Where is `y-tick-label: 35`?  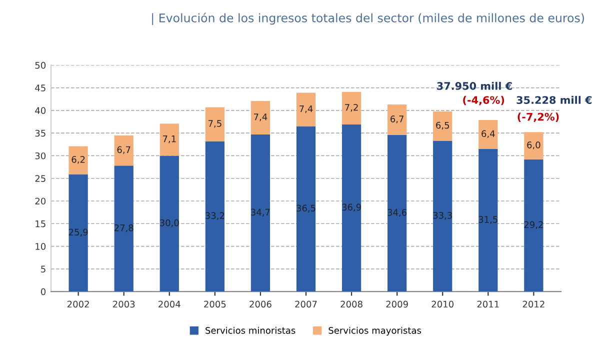
y-tick-label: 35 is located at coordinates (40, 133).